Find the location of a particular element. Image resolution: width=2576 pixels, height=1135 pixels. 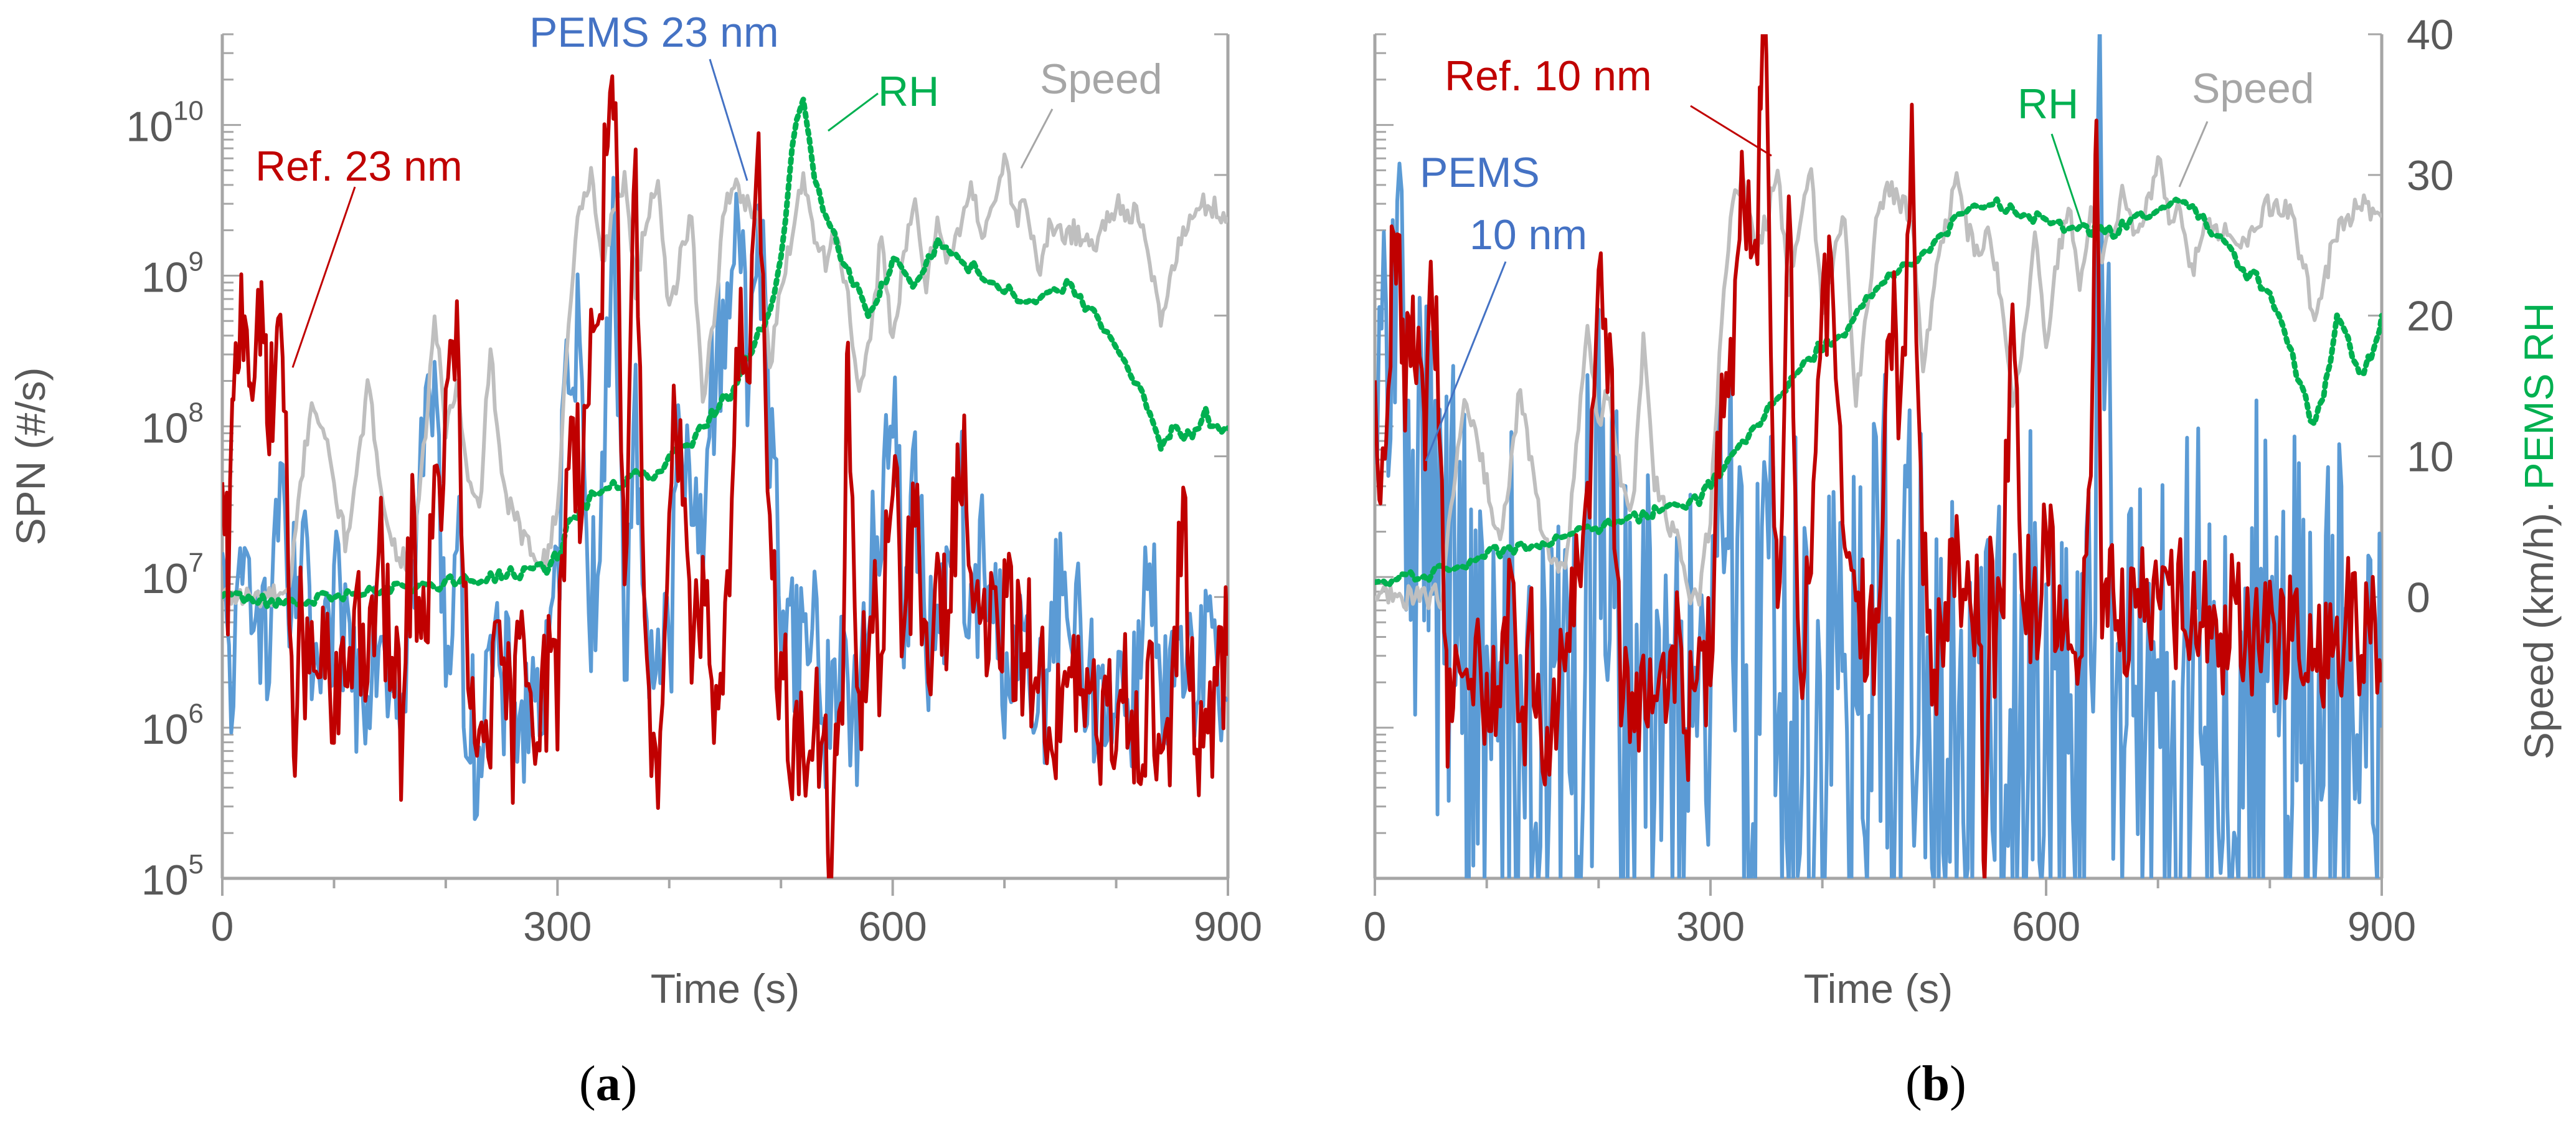

annotation-label: PEMS is located at coordinates (1480, 172).